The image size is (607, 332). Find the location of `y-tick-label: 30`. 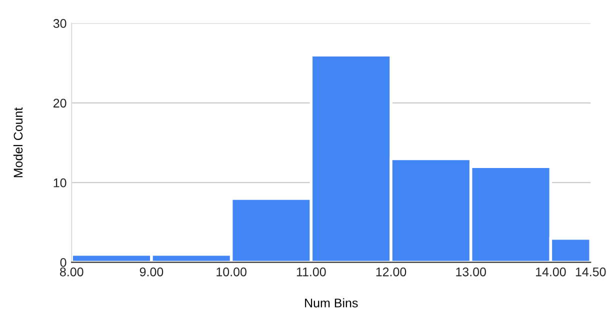

y-tick-label: 30 is located at coordinates (59, 23).